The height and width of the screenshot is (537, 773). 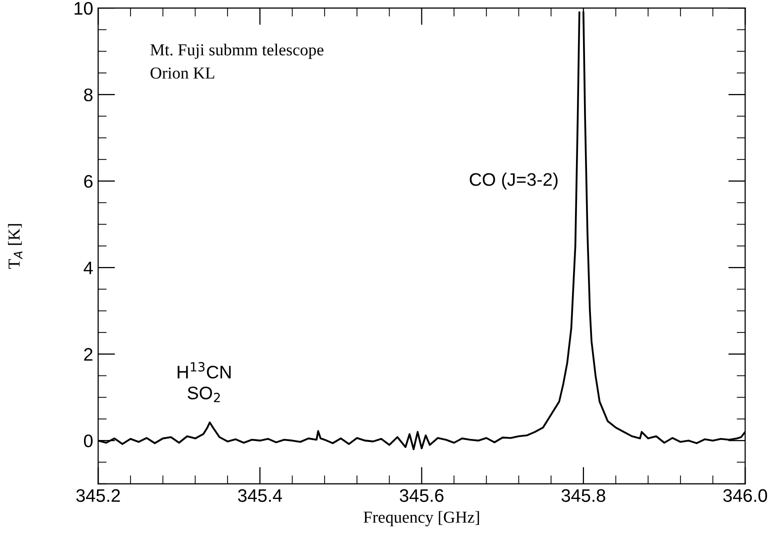 What do you see at coordinates (83, 8) in the screenshot?
I see `y-tick-label: 10` at bounding box center [83, 8].